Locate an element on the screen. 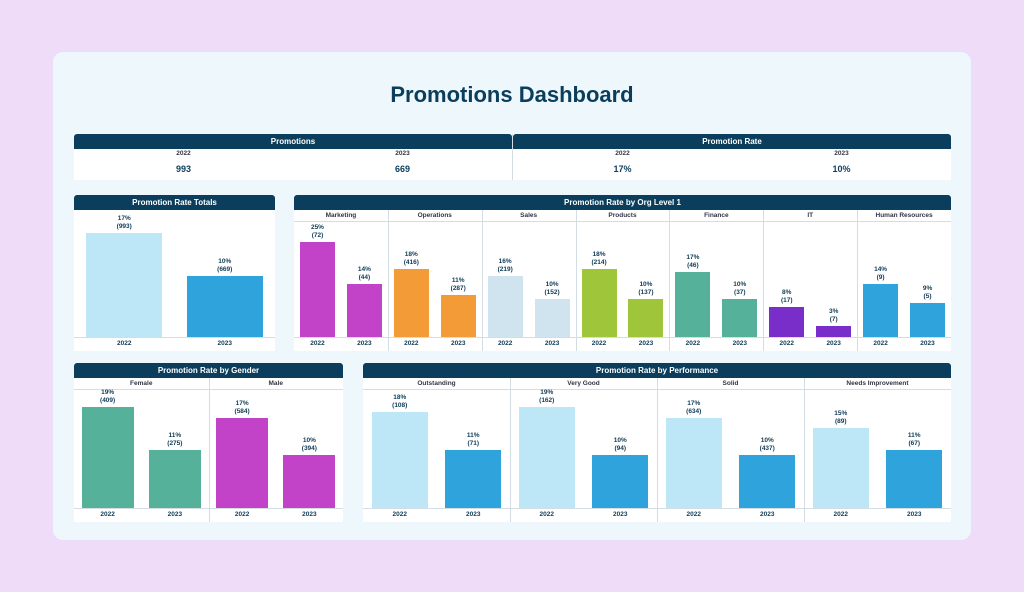 This screenshot has width=1024, height=592. data-label: 10% (669) is located at coordinates (225, 266).